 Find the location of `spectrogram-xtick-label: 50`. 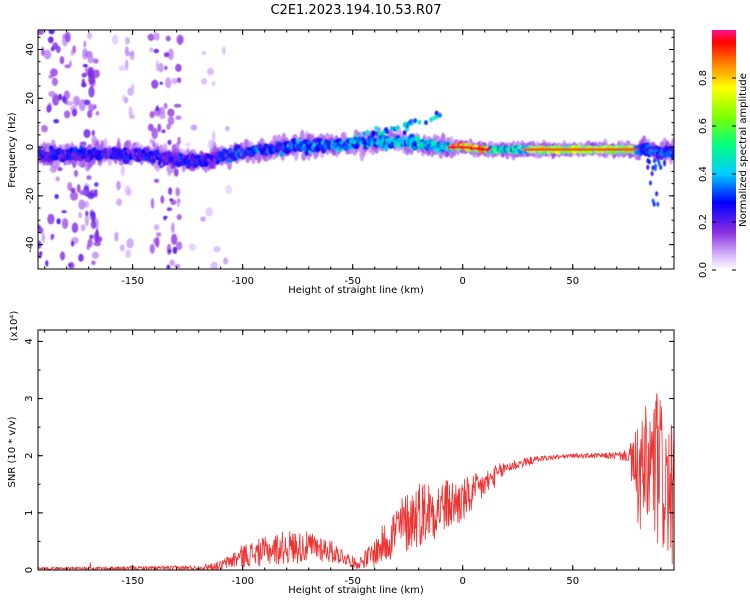

spectrogram-xtick-label: 50 is located at coordinates (572, 281).